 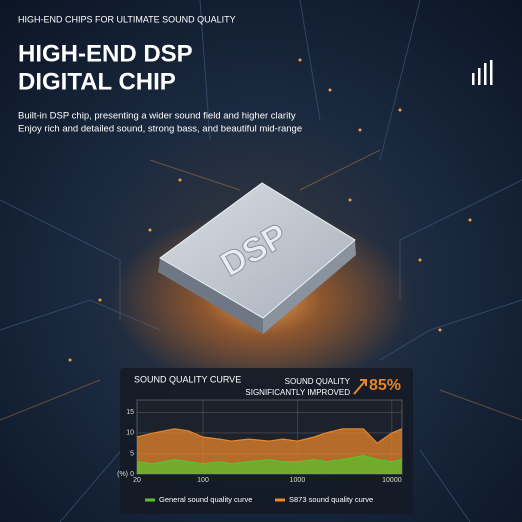 I want to click on chart-title: SOUND QUALITY CURVE, so click(x=187, y=379).